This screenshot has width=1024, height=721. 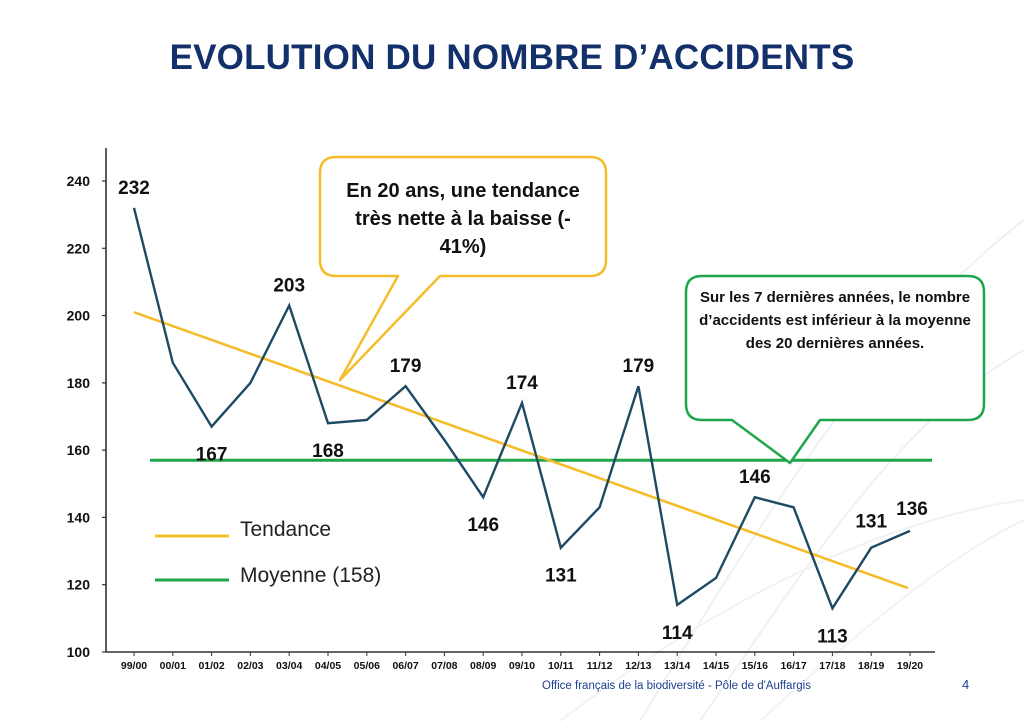 I want to click on data-label: 114, so click(x=677, y=633).